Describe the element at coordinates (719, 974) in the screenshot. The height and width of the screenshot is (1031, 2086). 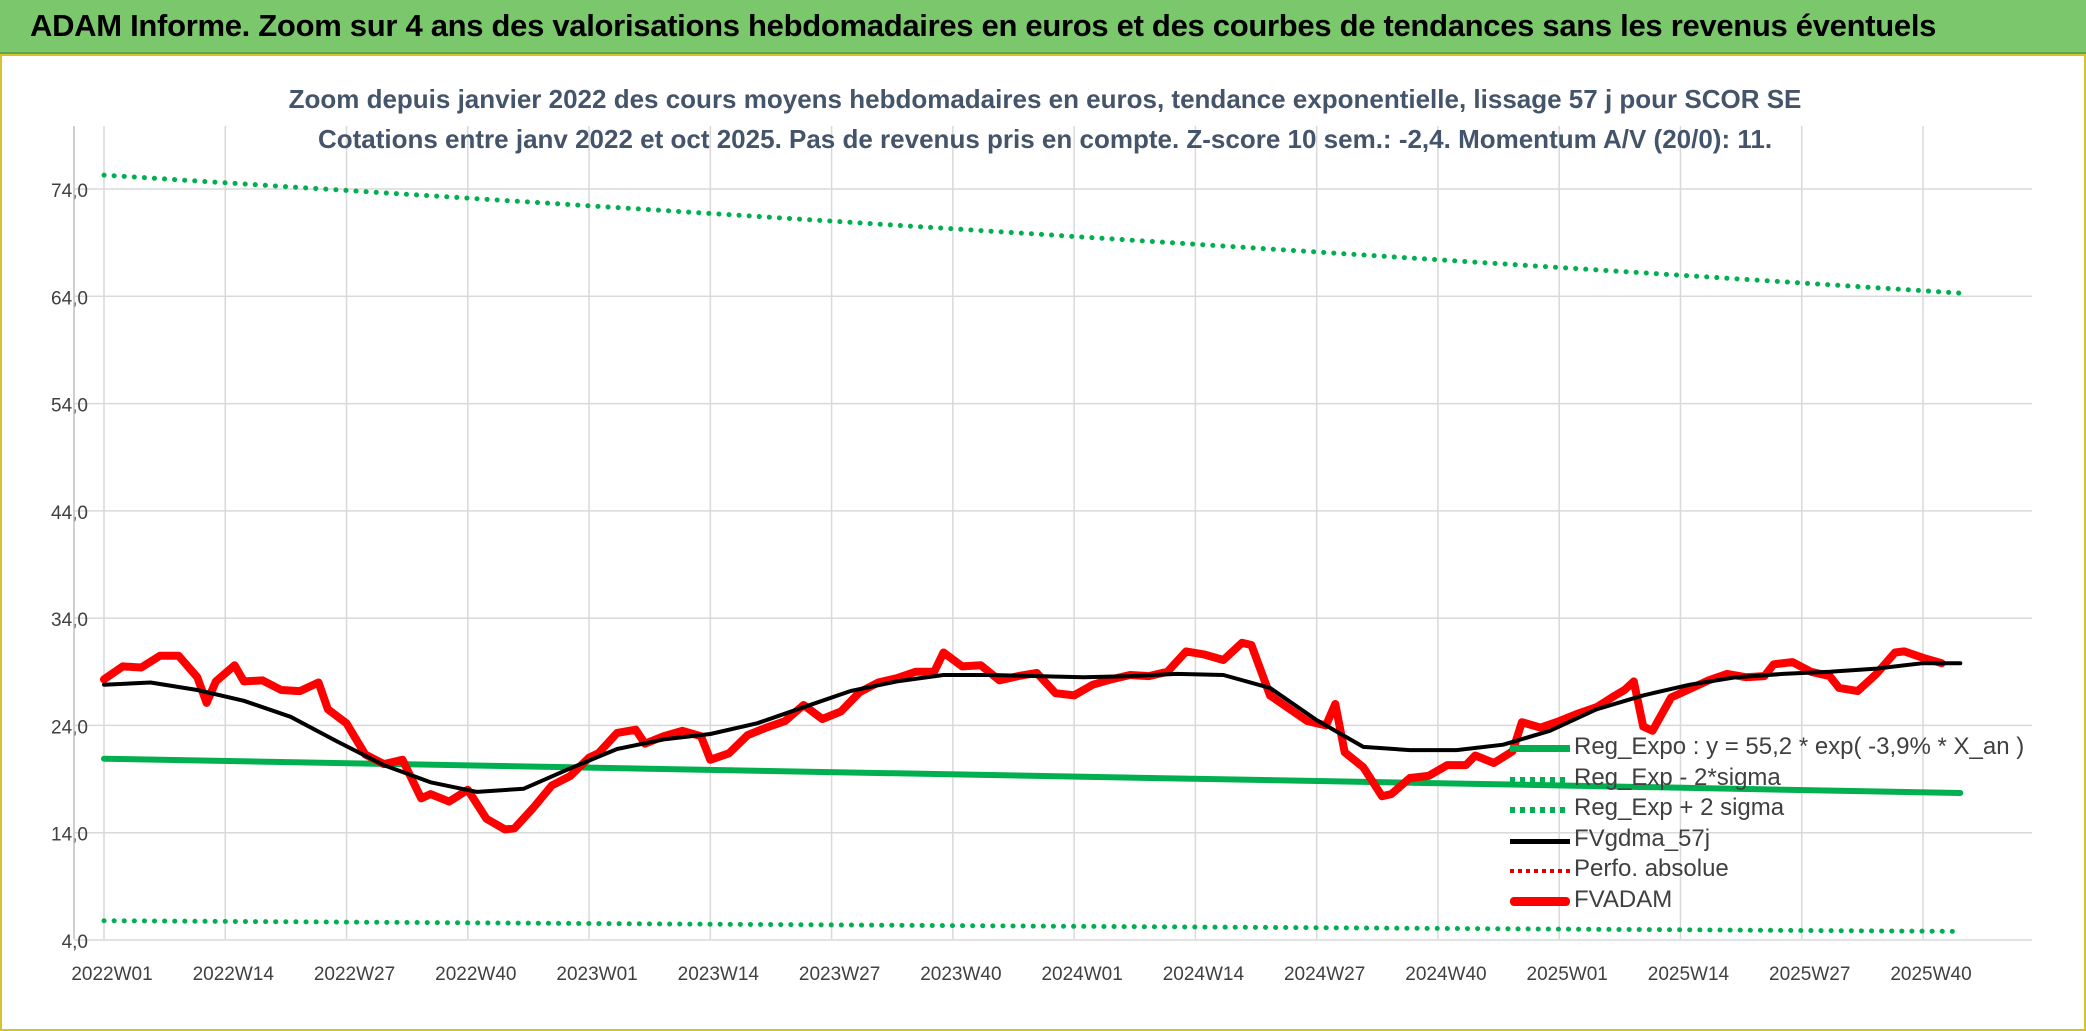
I see `x-tick-label: 2023W14` at that location.